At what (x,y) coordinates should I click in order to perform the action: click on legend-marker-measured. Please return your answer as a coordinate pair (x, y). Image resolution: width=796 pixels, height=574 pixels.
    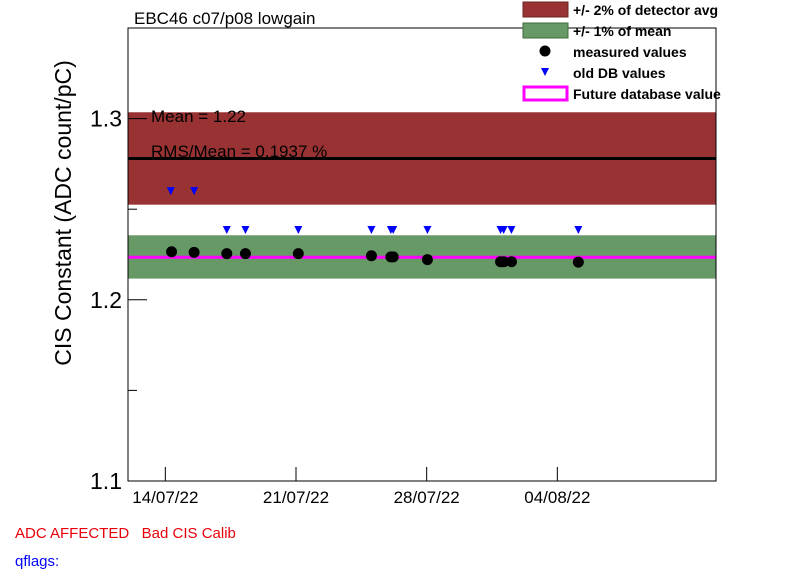
    Looking at the image, I should click on (545, 51).